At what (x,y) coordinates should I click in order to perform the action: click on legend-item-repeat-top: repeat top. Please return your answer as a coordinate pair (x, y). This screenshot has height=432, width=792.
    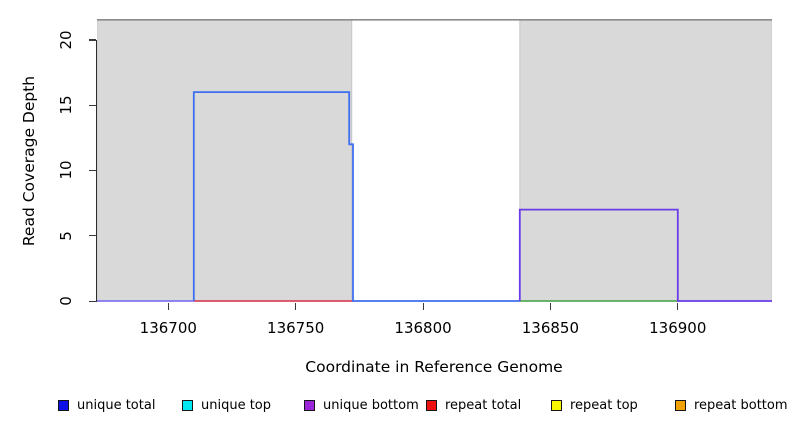
    Looking at the image, I should click on (594, 405).